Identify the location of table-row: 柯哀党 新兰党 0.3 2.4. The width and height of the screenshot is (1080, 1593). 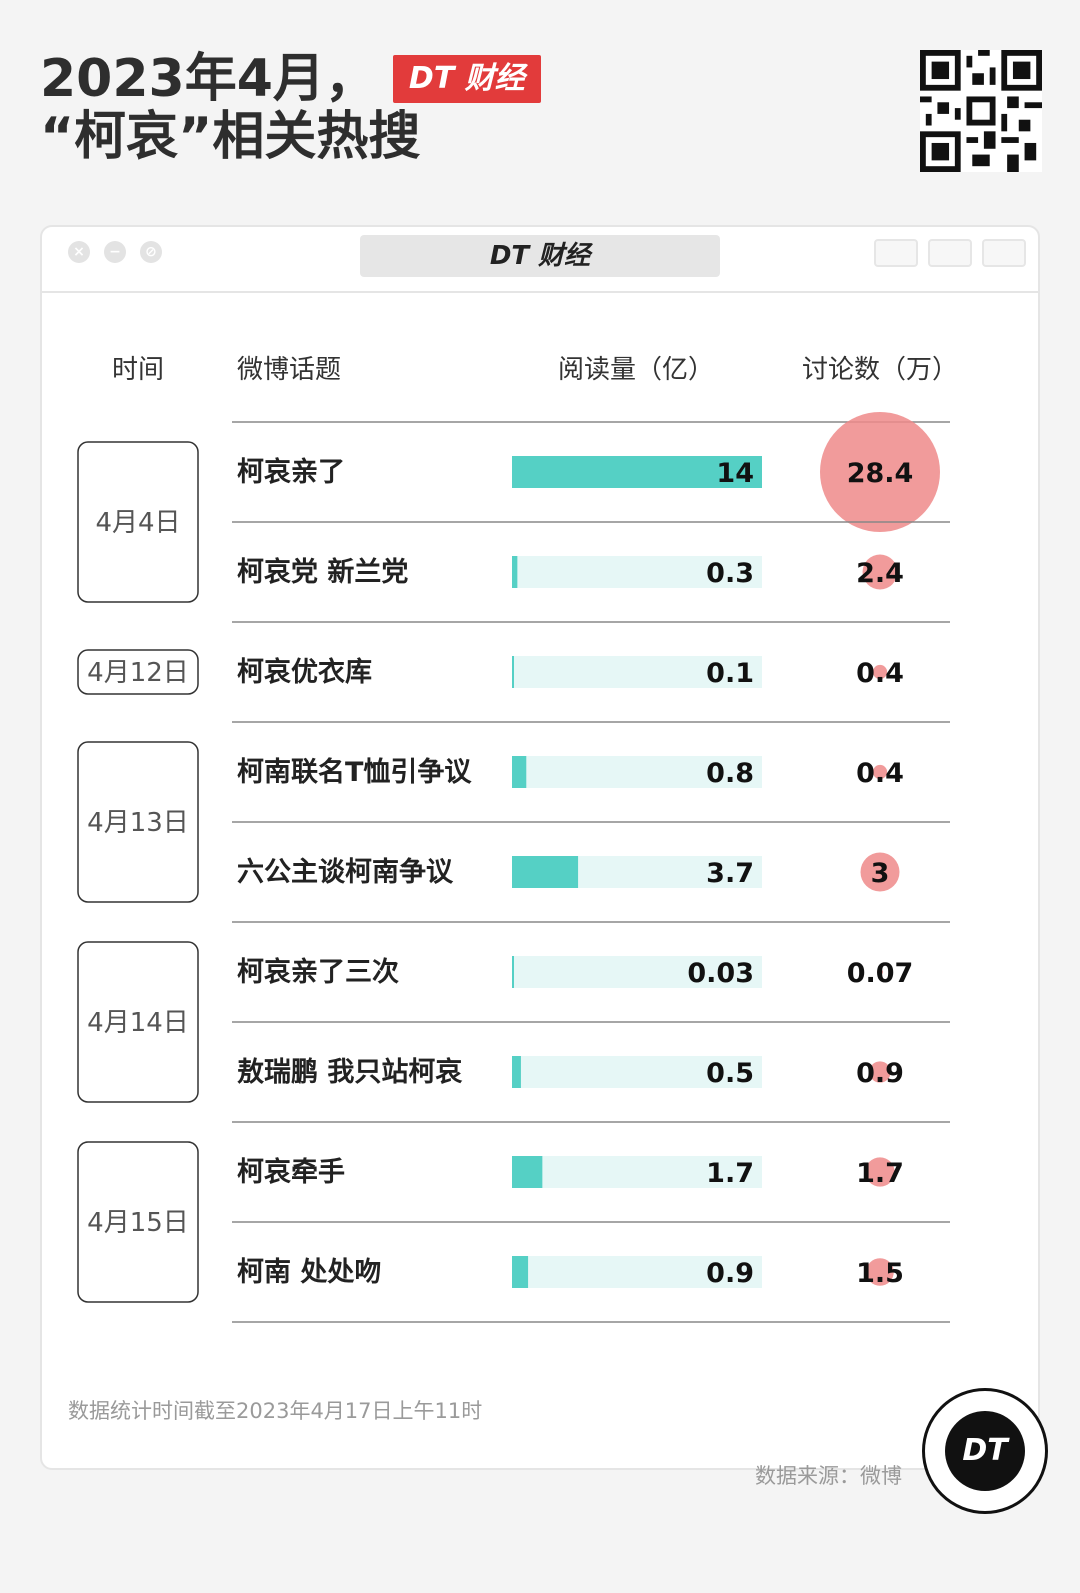
(591, 588).